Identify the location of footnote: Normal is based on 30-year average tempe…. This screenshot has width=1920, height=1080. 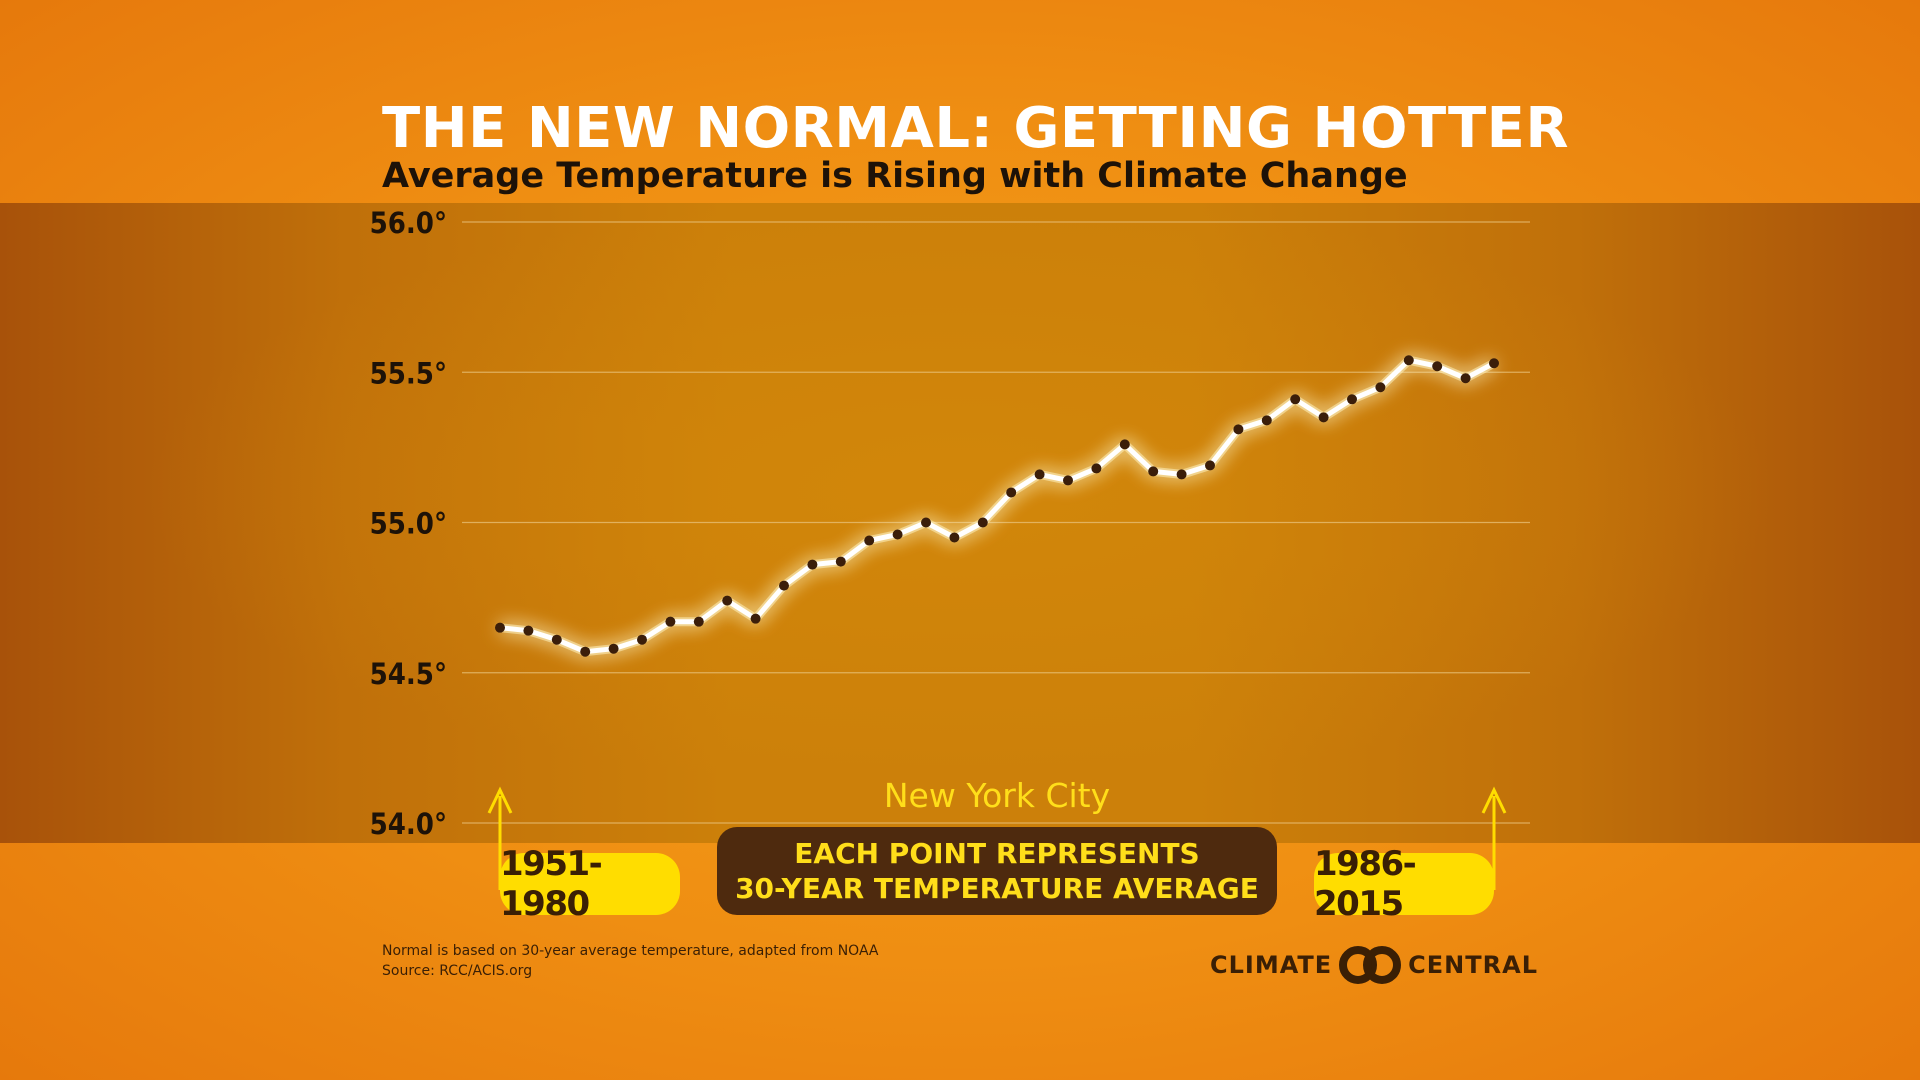
(630, 961).